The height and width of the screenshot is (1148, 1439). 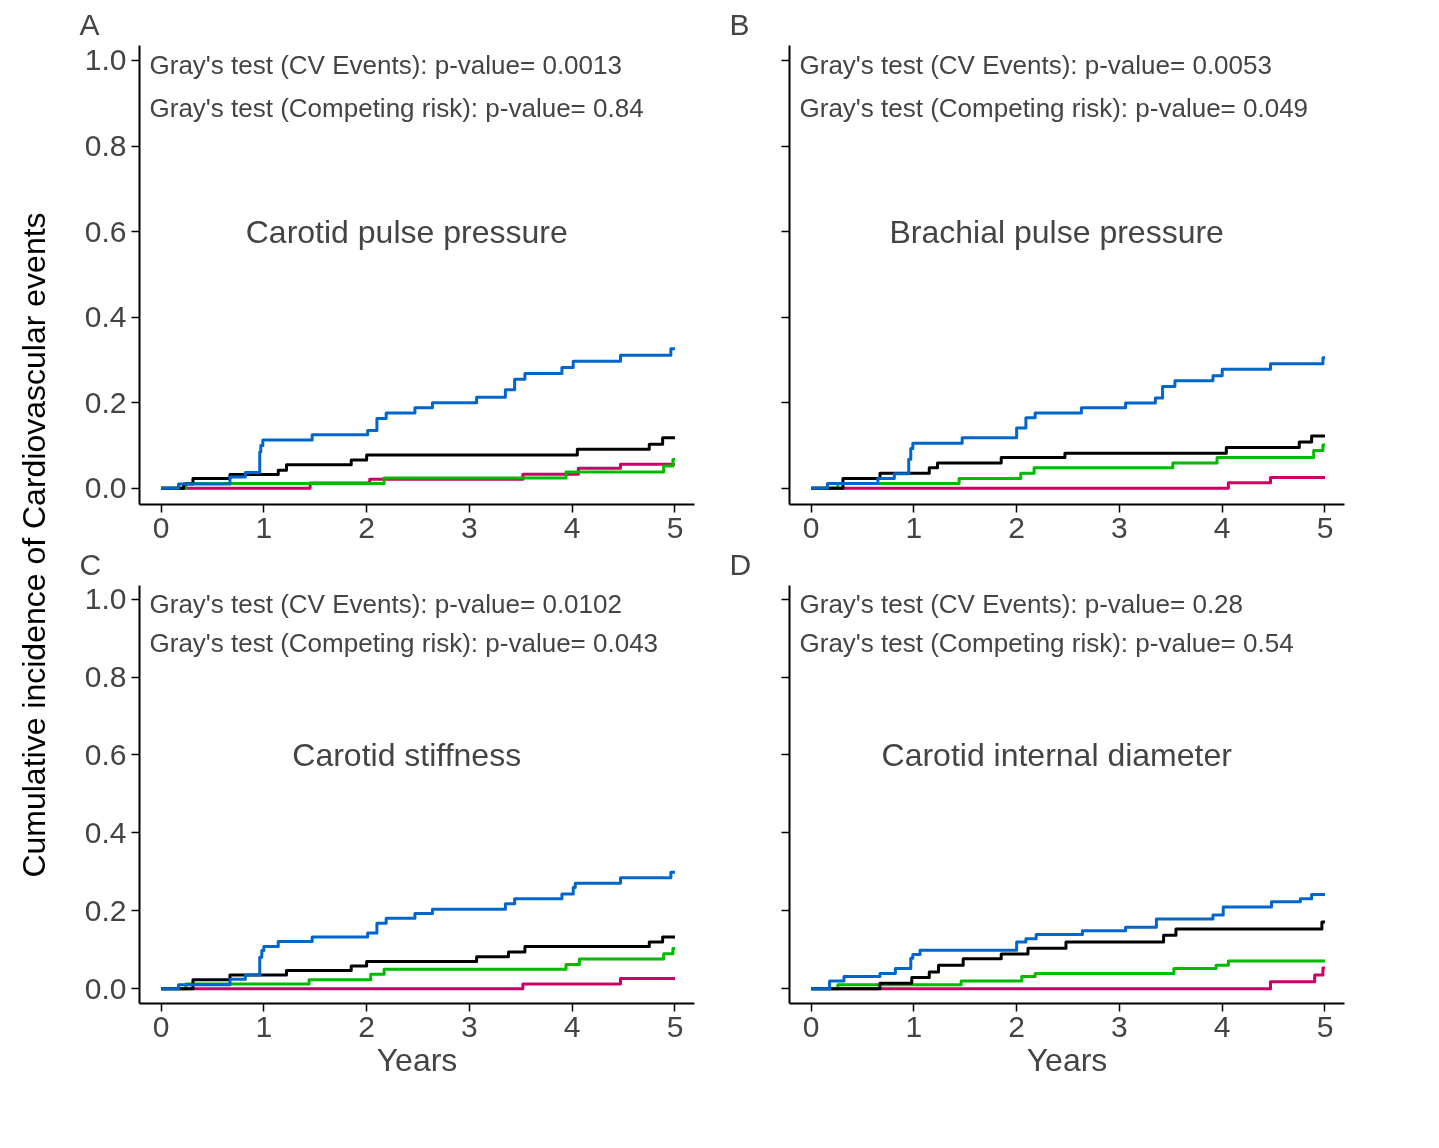 What do you see at coordinates (407, 754) in the screenshot?
I see `annotation: Carotid stiffness` at bounding box center [407, 754].